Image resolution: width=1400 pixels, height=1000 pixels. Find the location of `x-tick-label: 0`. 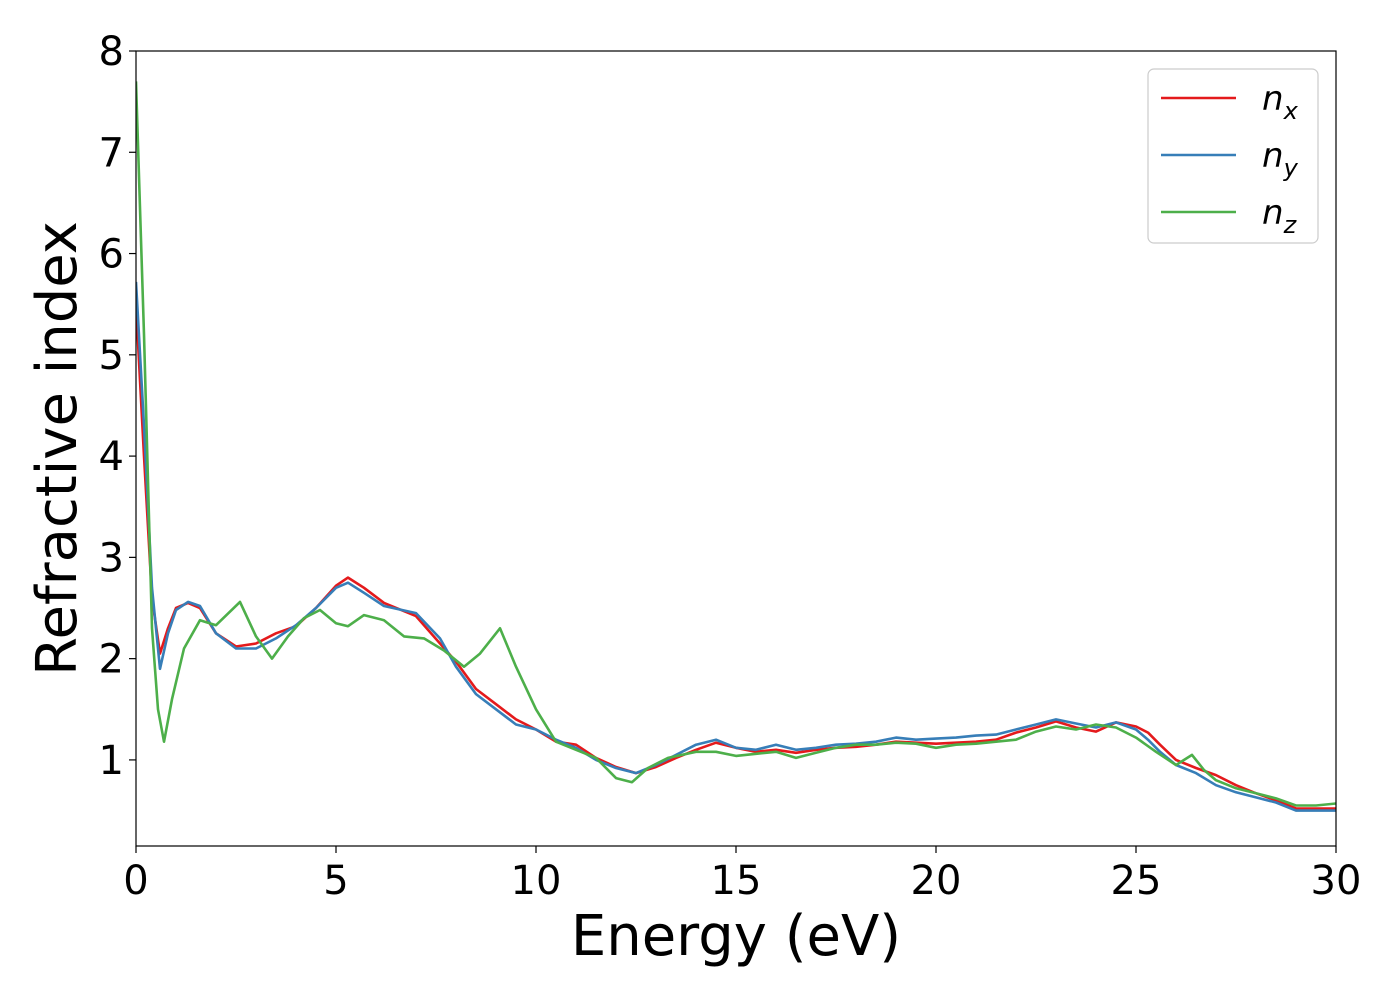

x-tick-label: 0 is located at coordinates (135, 881).